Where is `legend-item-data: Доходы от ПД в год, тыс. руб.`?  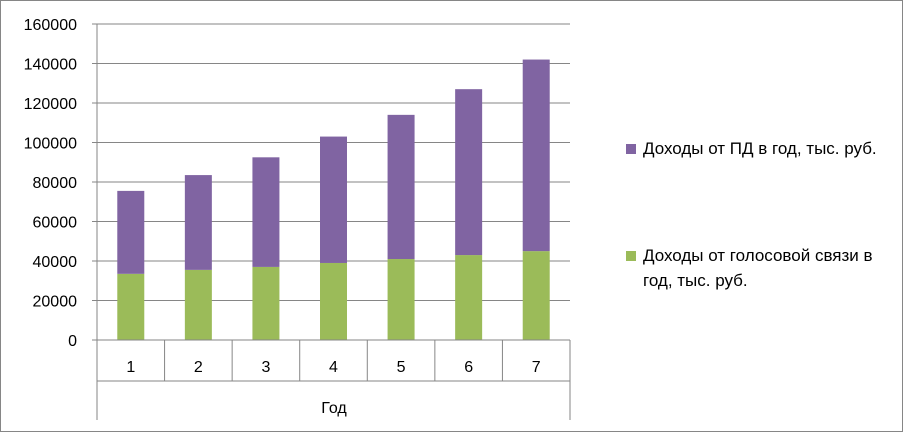
legend-item-data: Доходы от ПД в год, тыс. руб. is located at coordinates (756, 148).